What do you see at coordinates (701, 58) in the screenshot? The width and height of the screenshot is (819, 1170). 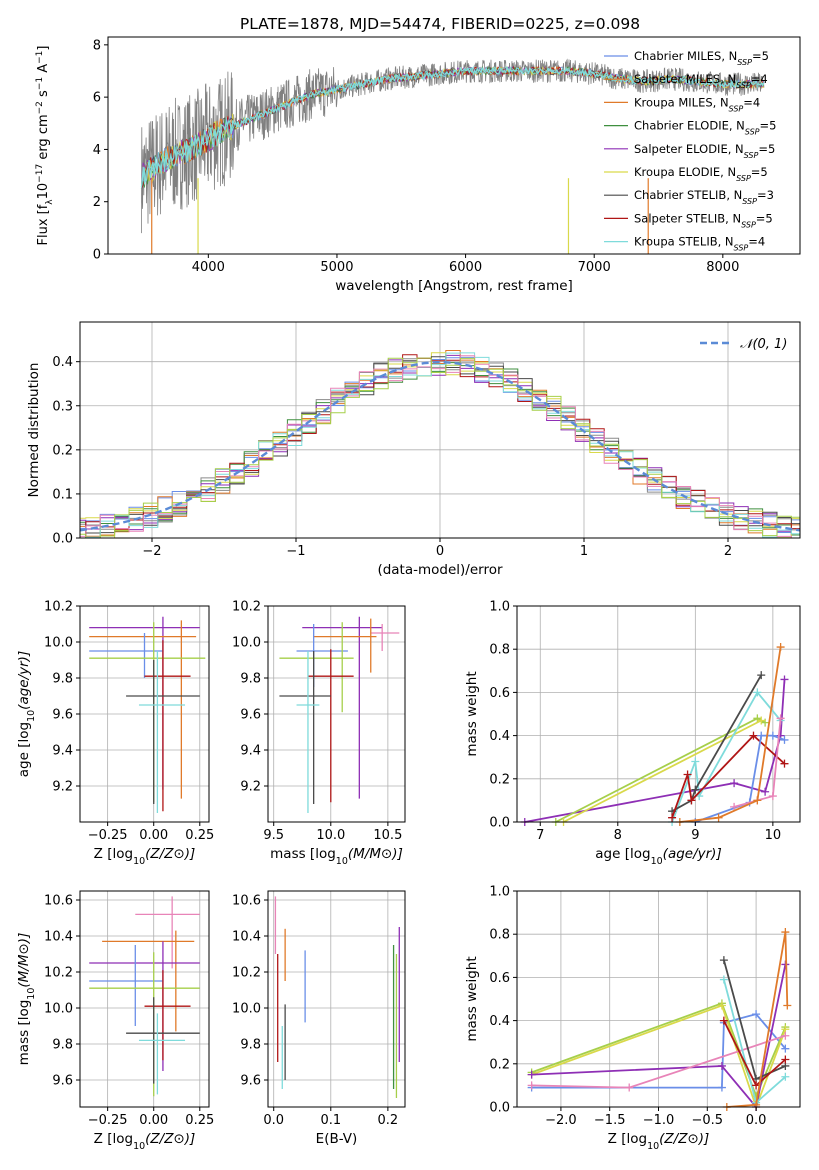 I see `legend-entry: Chabrier MILES, NSSP=5` at bounding box center [701, 58].